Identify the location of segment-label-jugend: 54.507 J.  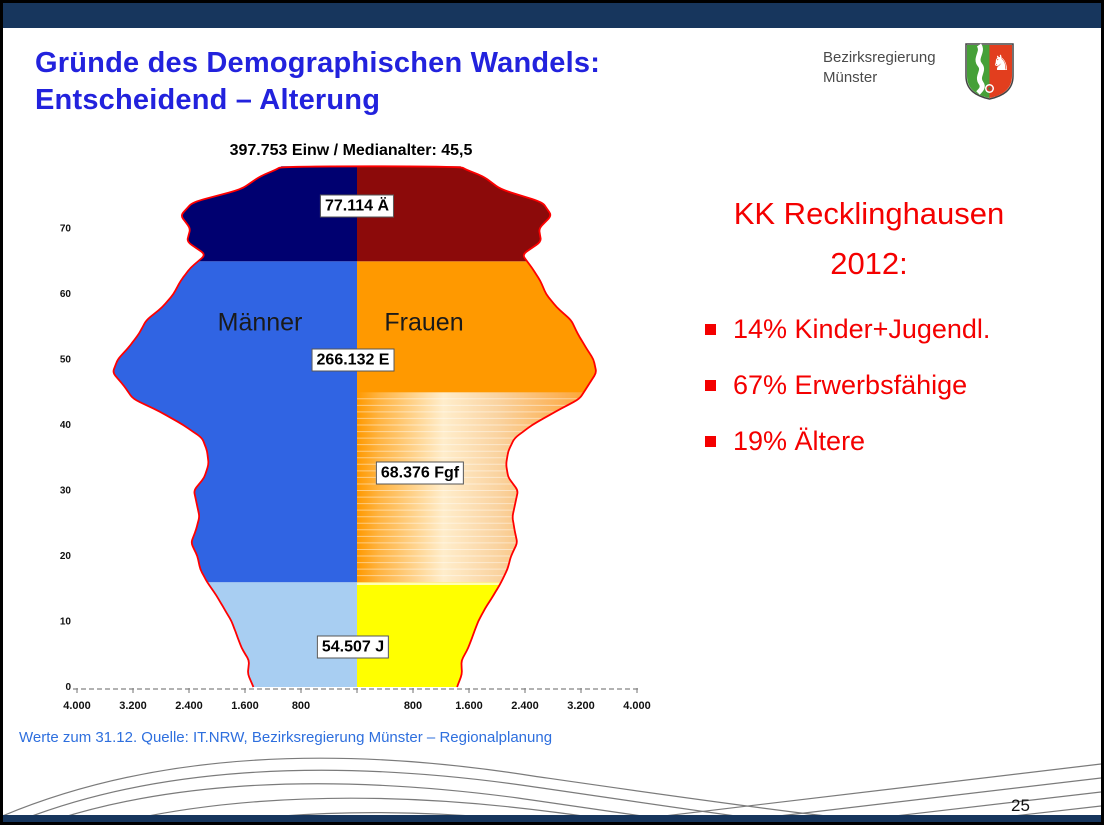
(353, 647).